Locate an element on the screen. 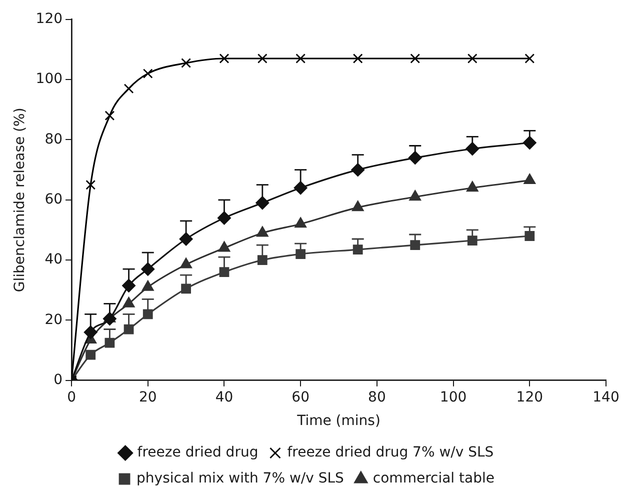 The width and height of the screenshot is (634, 504). legend-label: freeze dried drug is located at coordinates (197, 452).